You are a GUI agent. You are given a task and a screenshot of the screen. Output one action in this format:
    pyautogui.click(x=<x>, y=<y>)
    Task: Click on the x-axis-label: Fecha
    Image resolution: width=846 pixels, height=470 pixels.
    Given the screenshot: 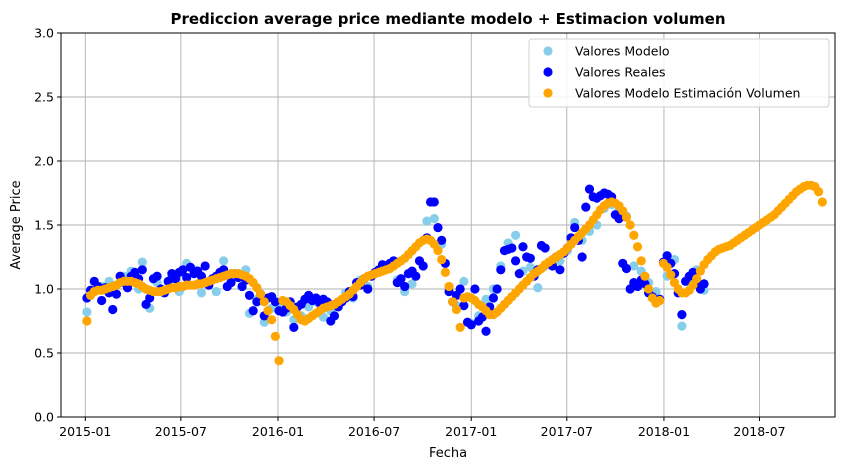 What is the action you would take?
    pyautogui.click(x=448, y=453)
    